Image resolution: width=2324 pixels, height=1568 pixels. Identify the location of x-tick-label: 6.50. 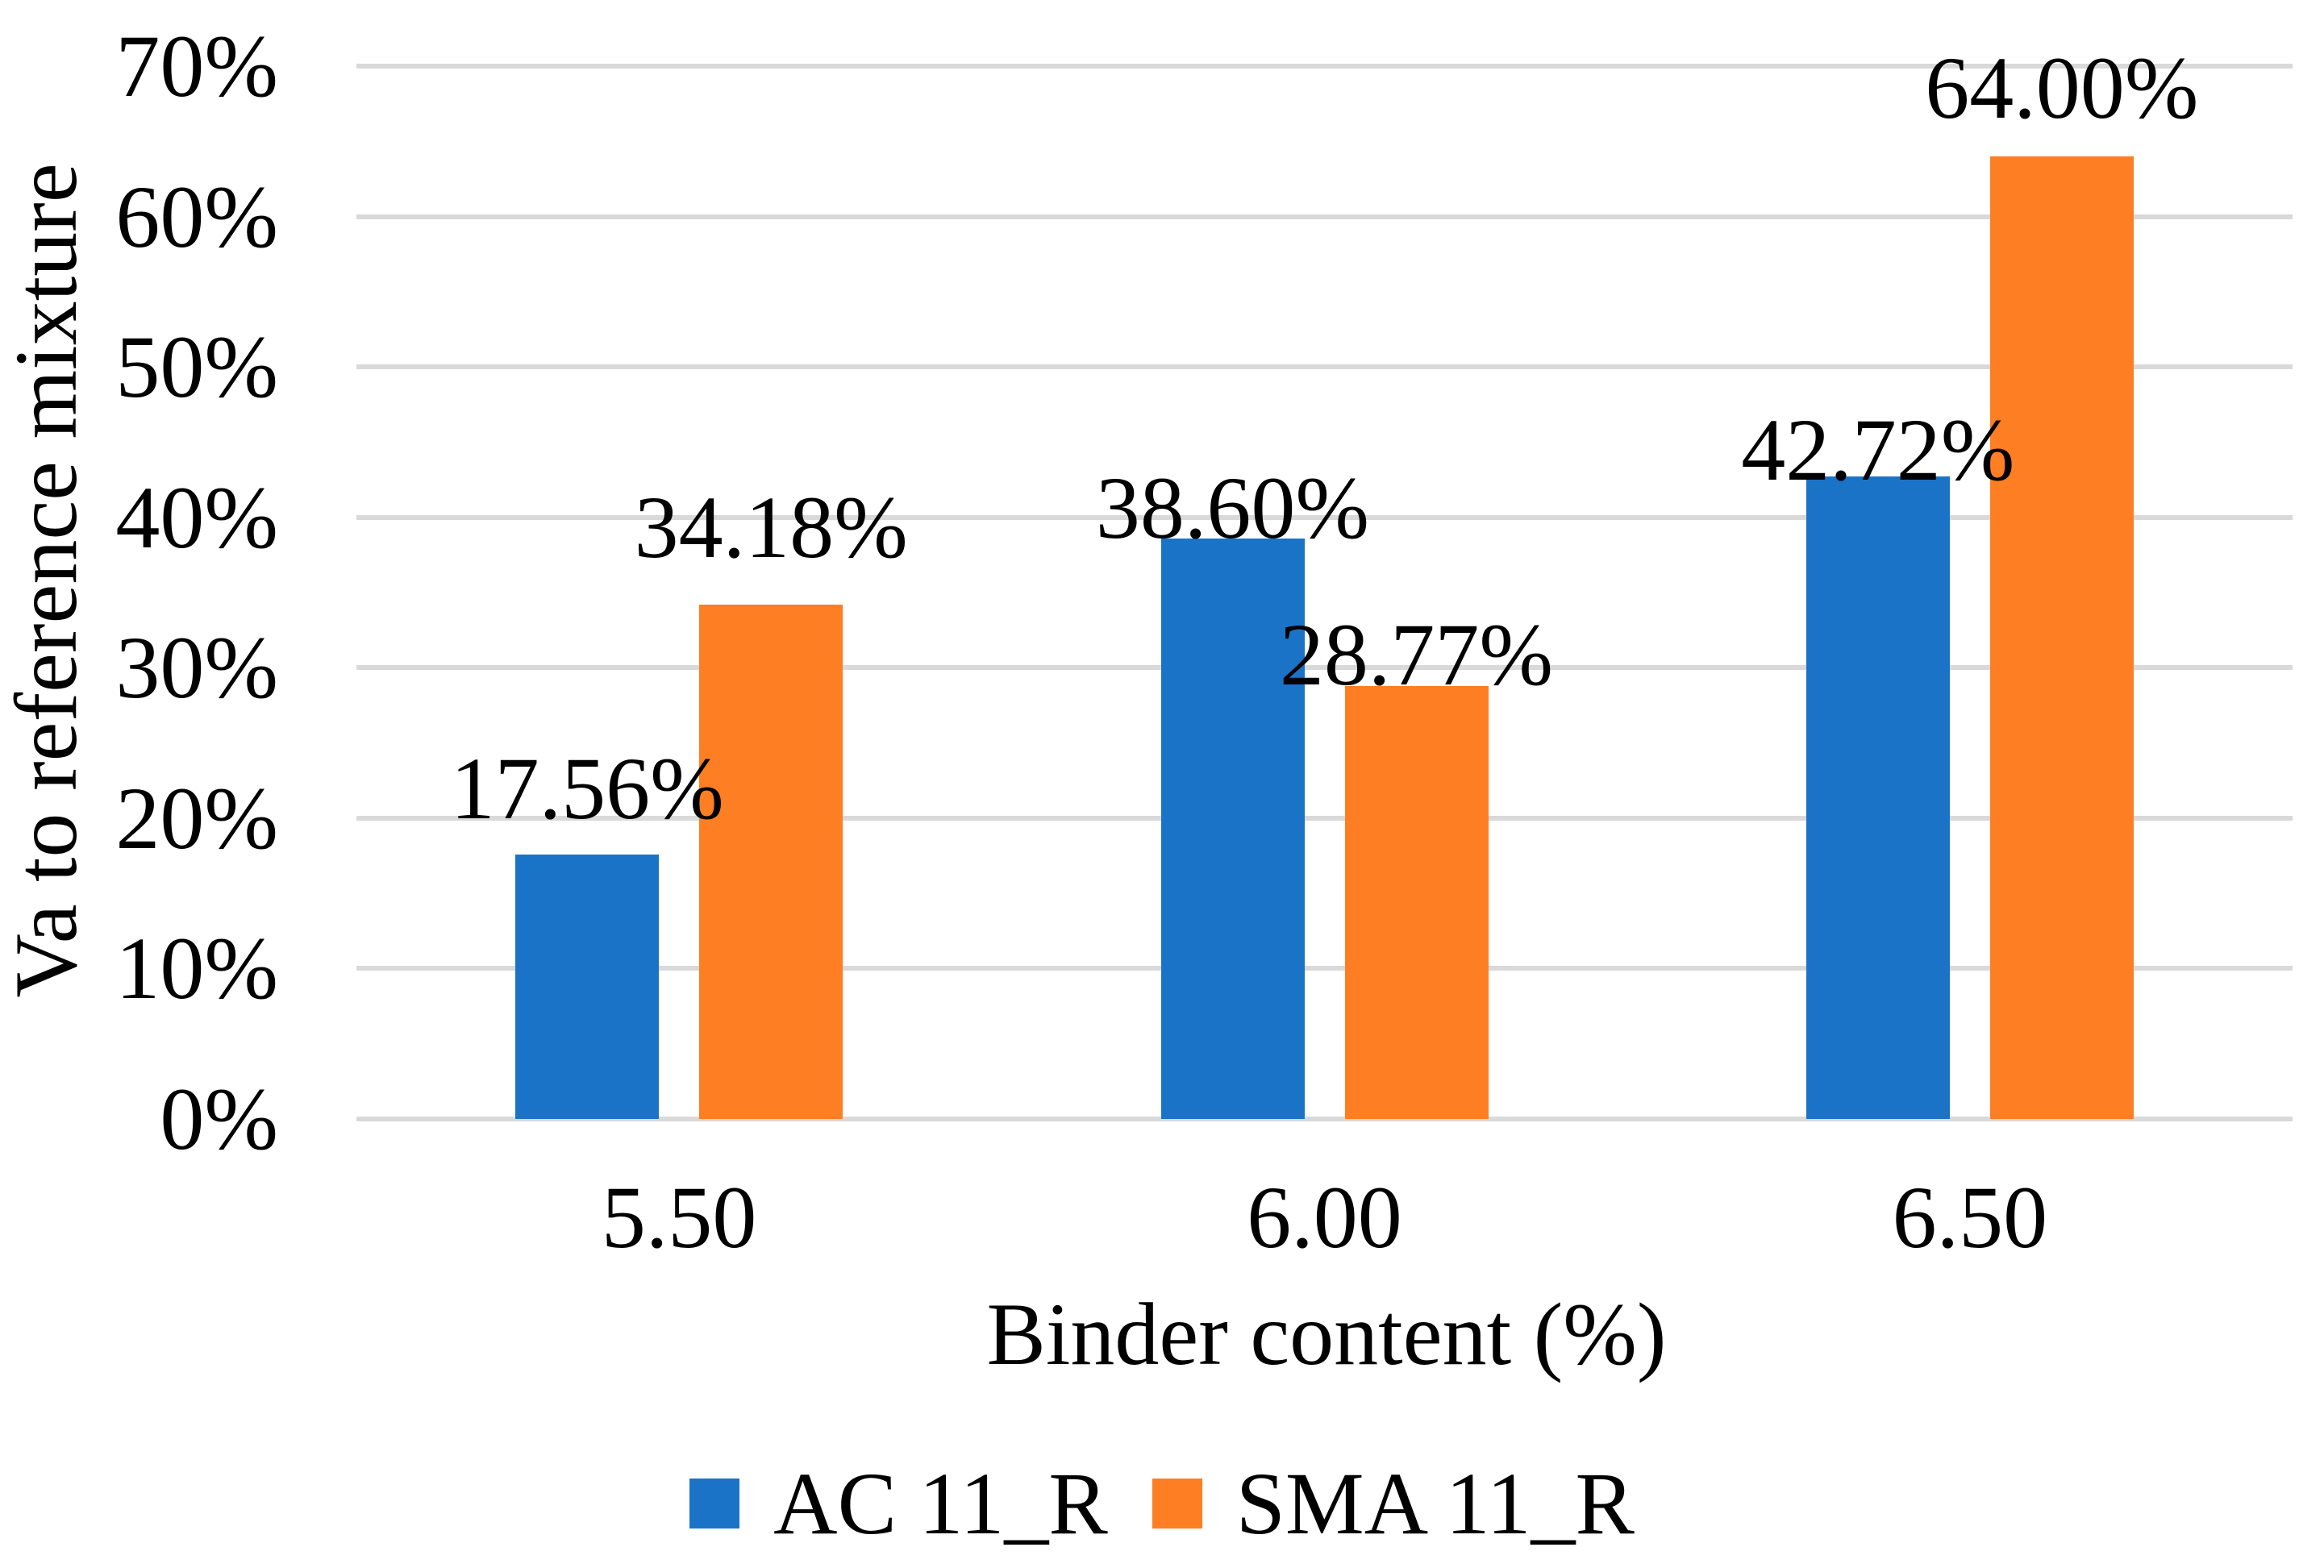
(1970, 1217).